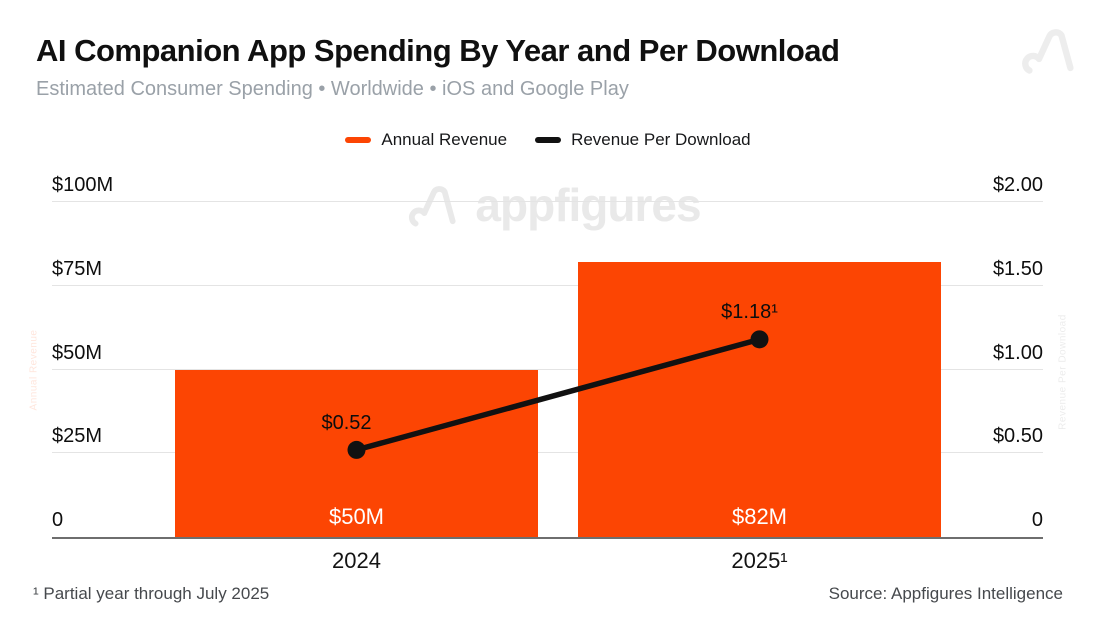  Describe the element at coordinates (151, 593) in the screenshot. I see `footnote: ¹ Partial year through July 2025` at that location.